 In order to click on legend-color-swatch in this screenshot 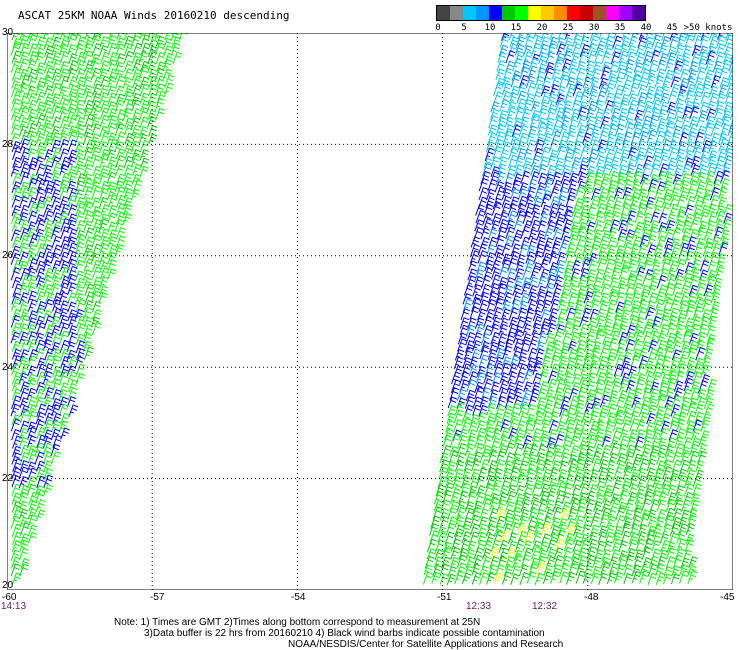, I will do `click(508, 13)`.